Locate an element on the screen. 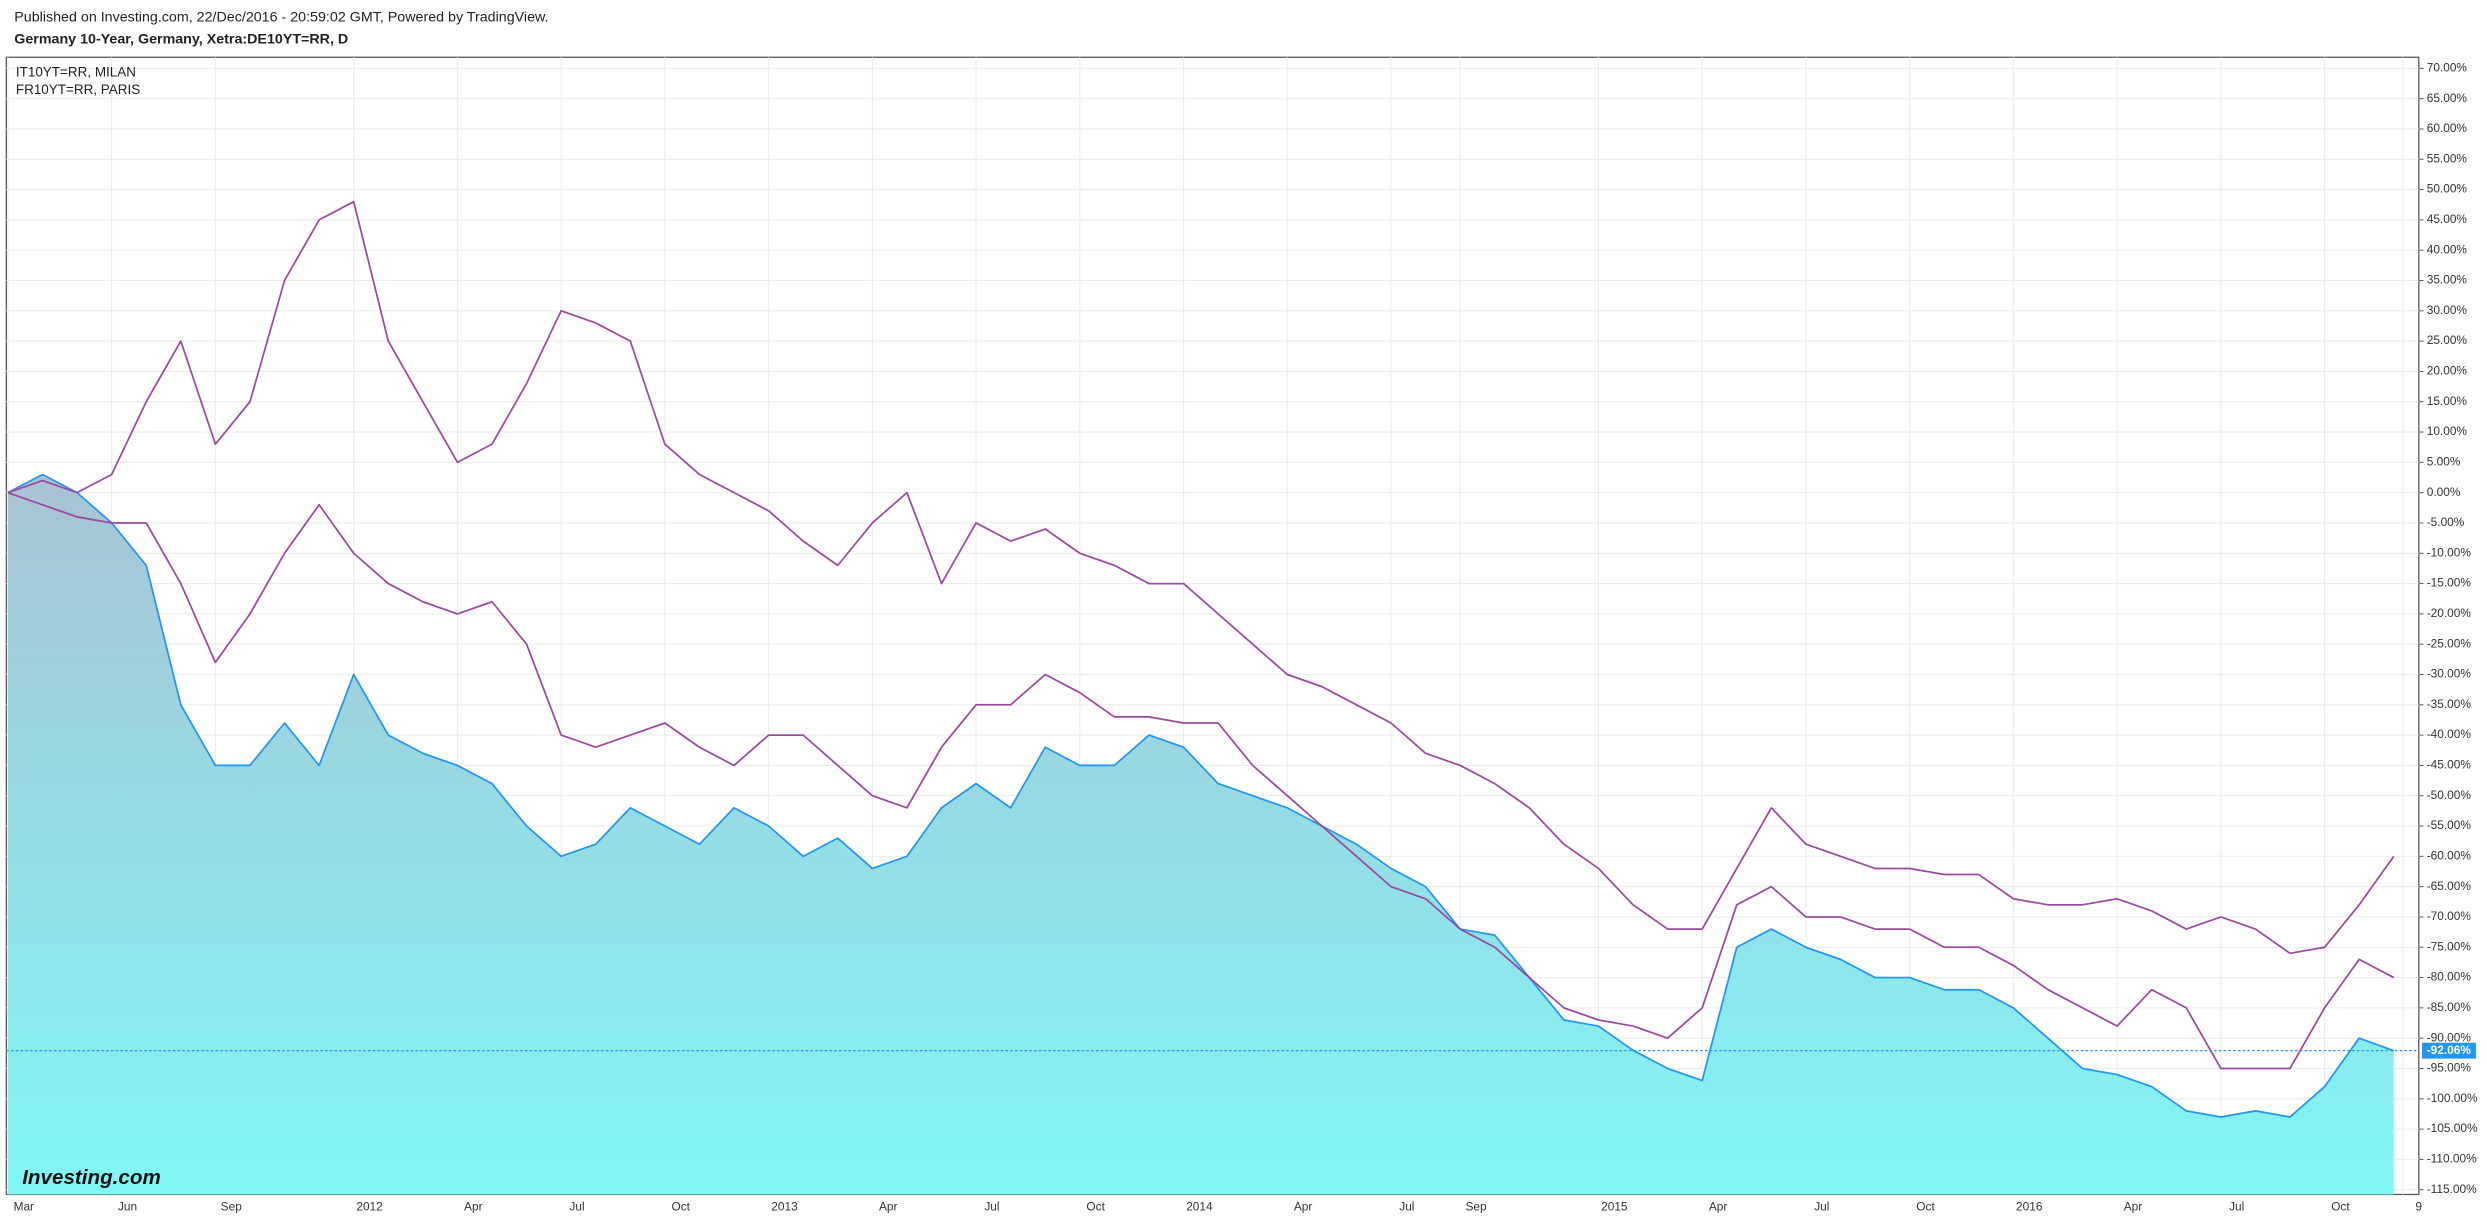 Image resolution: width=2487 pixels, height=1220 pixels. y-tick-label: 40.00% is located at coordinates (2447, 249).